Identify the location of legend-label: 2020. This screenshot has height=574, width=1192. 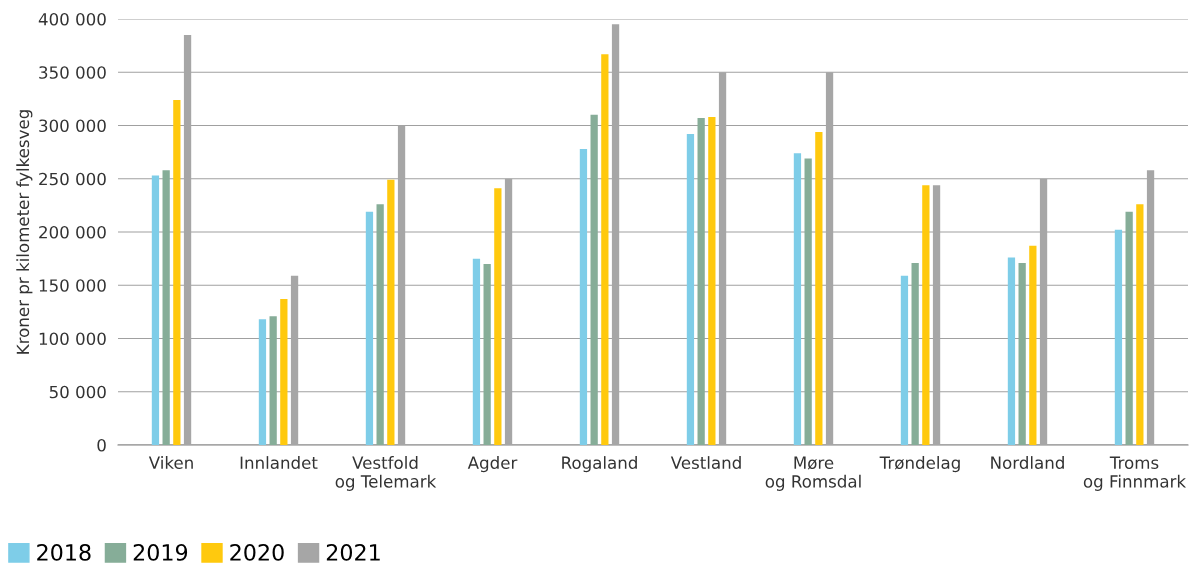
(257, 552).